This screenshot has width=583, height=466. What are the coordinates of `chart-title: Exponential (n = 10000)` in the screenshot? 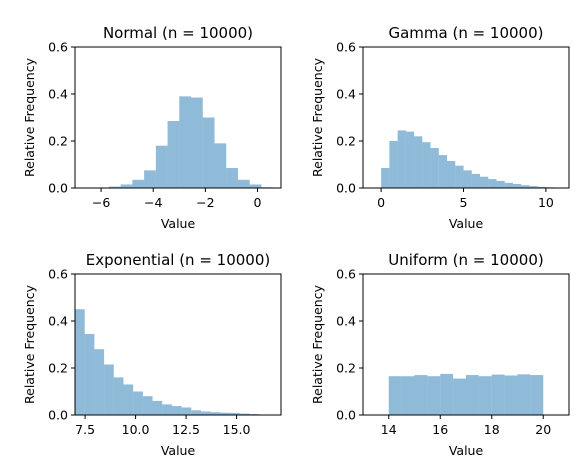 It's located at (178, 260).